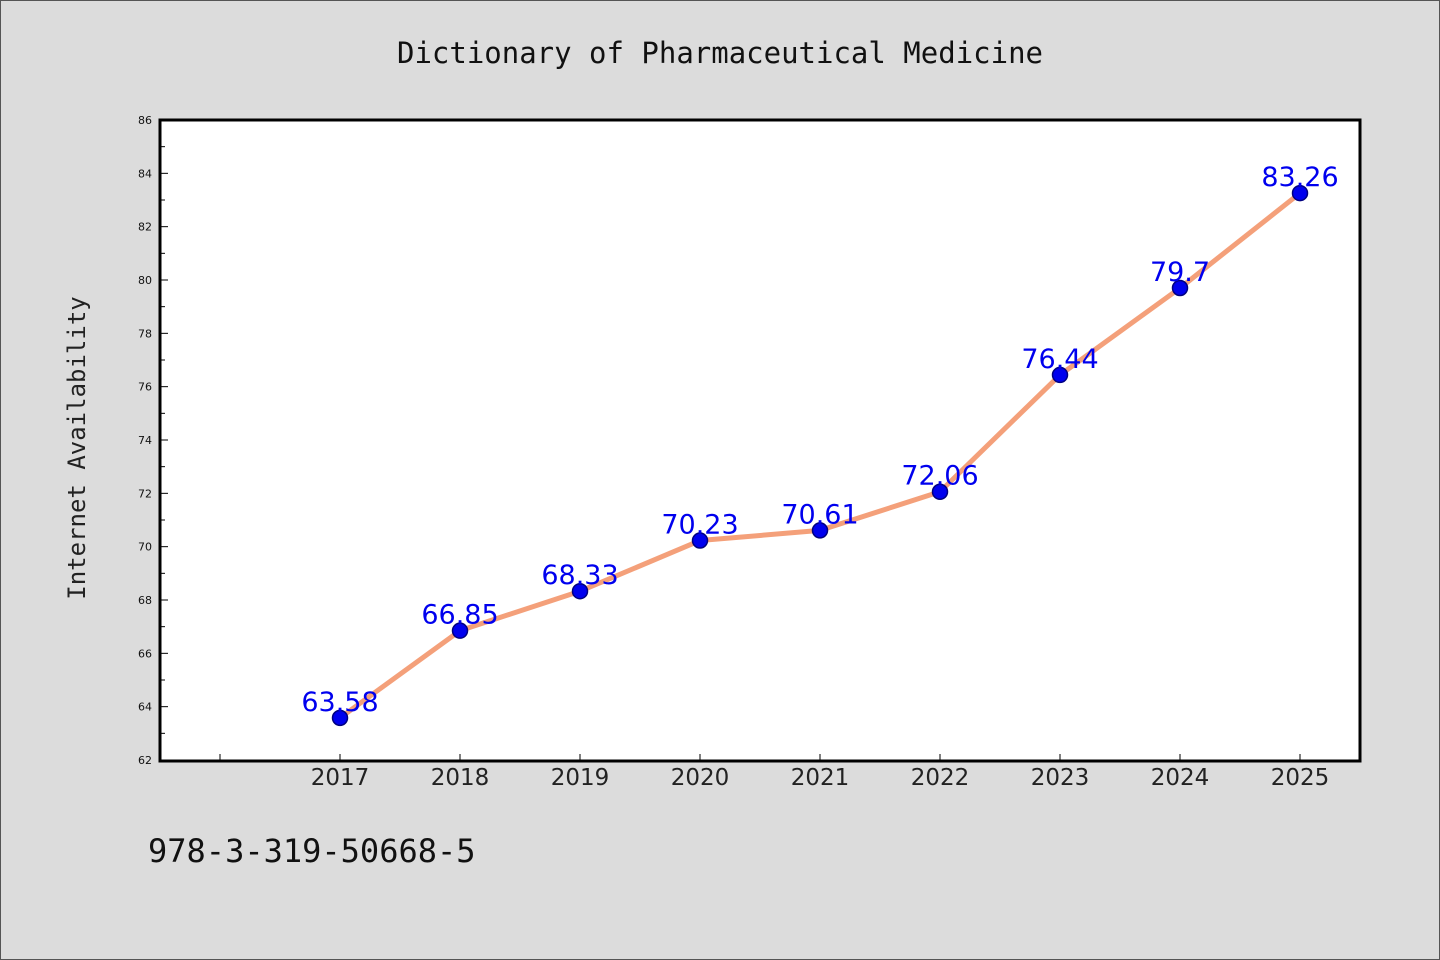 This screenshot has width=1440, height=960. I want to click on x-tick-label: 2020, so click(700, 778).